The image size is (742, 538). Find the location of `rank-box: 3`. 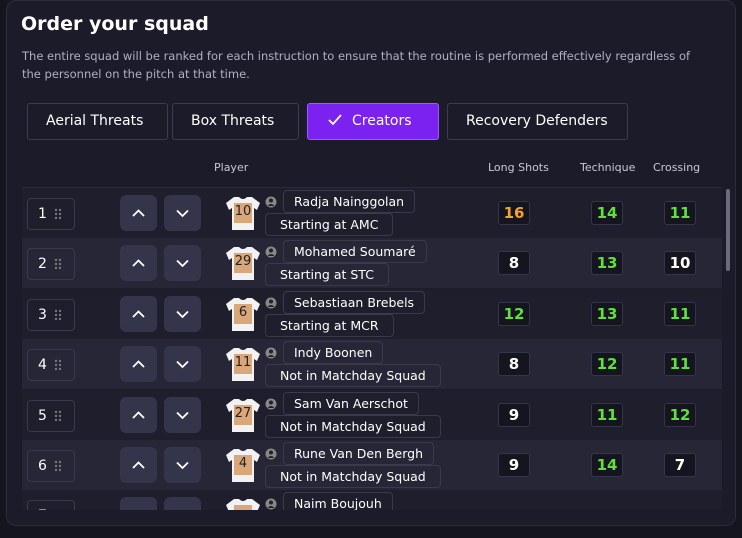

rank-box: 3 is located at coordinates (51, 314).